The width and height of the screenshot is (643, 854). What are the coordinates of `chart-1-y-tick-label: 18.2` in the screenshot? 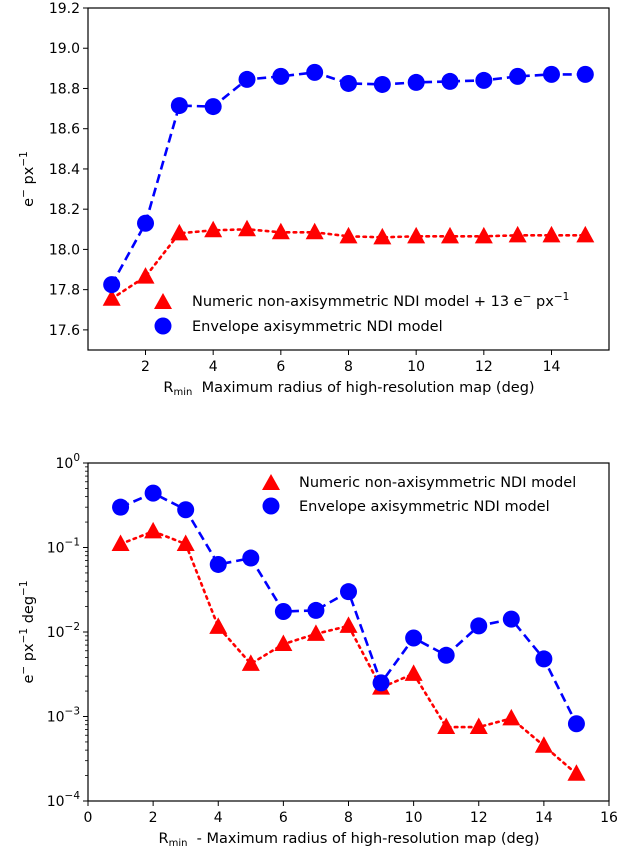 It's located at (64, 210).